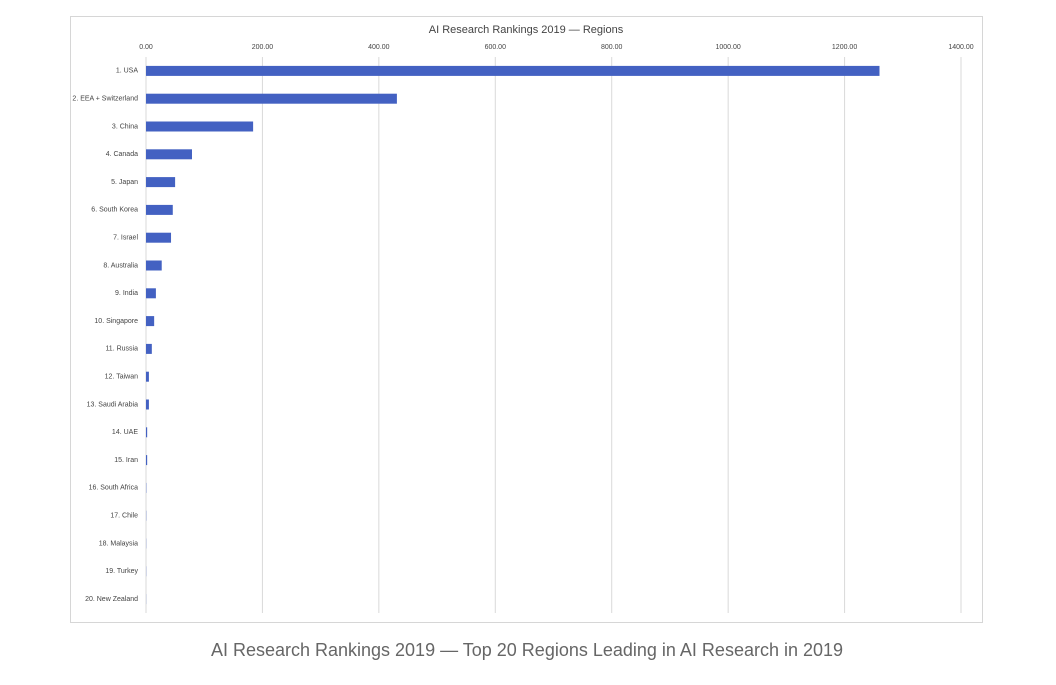 The image size is (1056, 685). What do you see at coordinates (121, 349) in the screenshot?
I see `y-tick-label: 11. Russia` at bounding box center [121, 349].